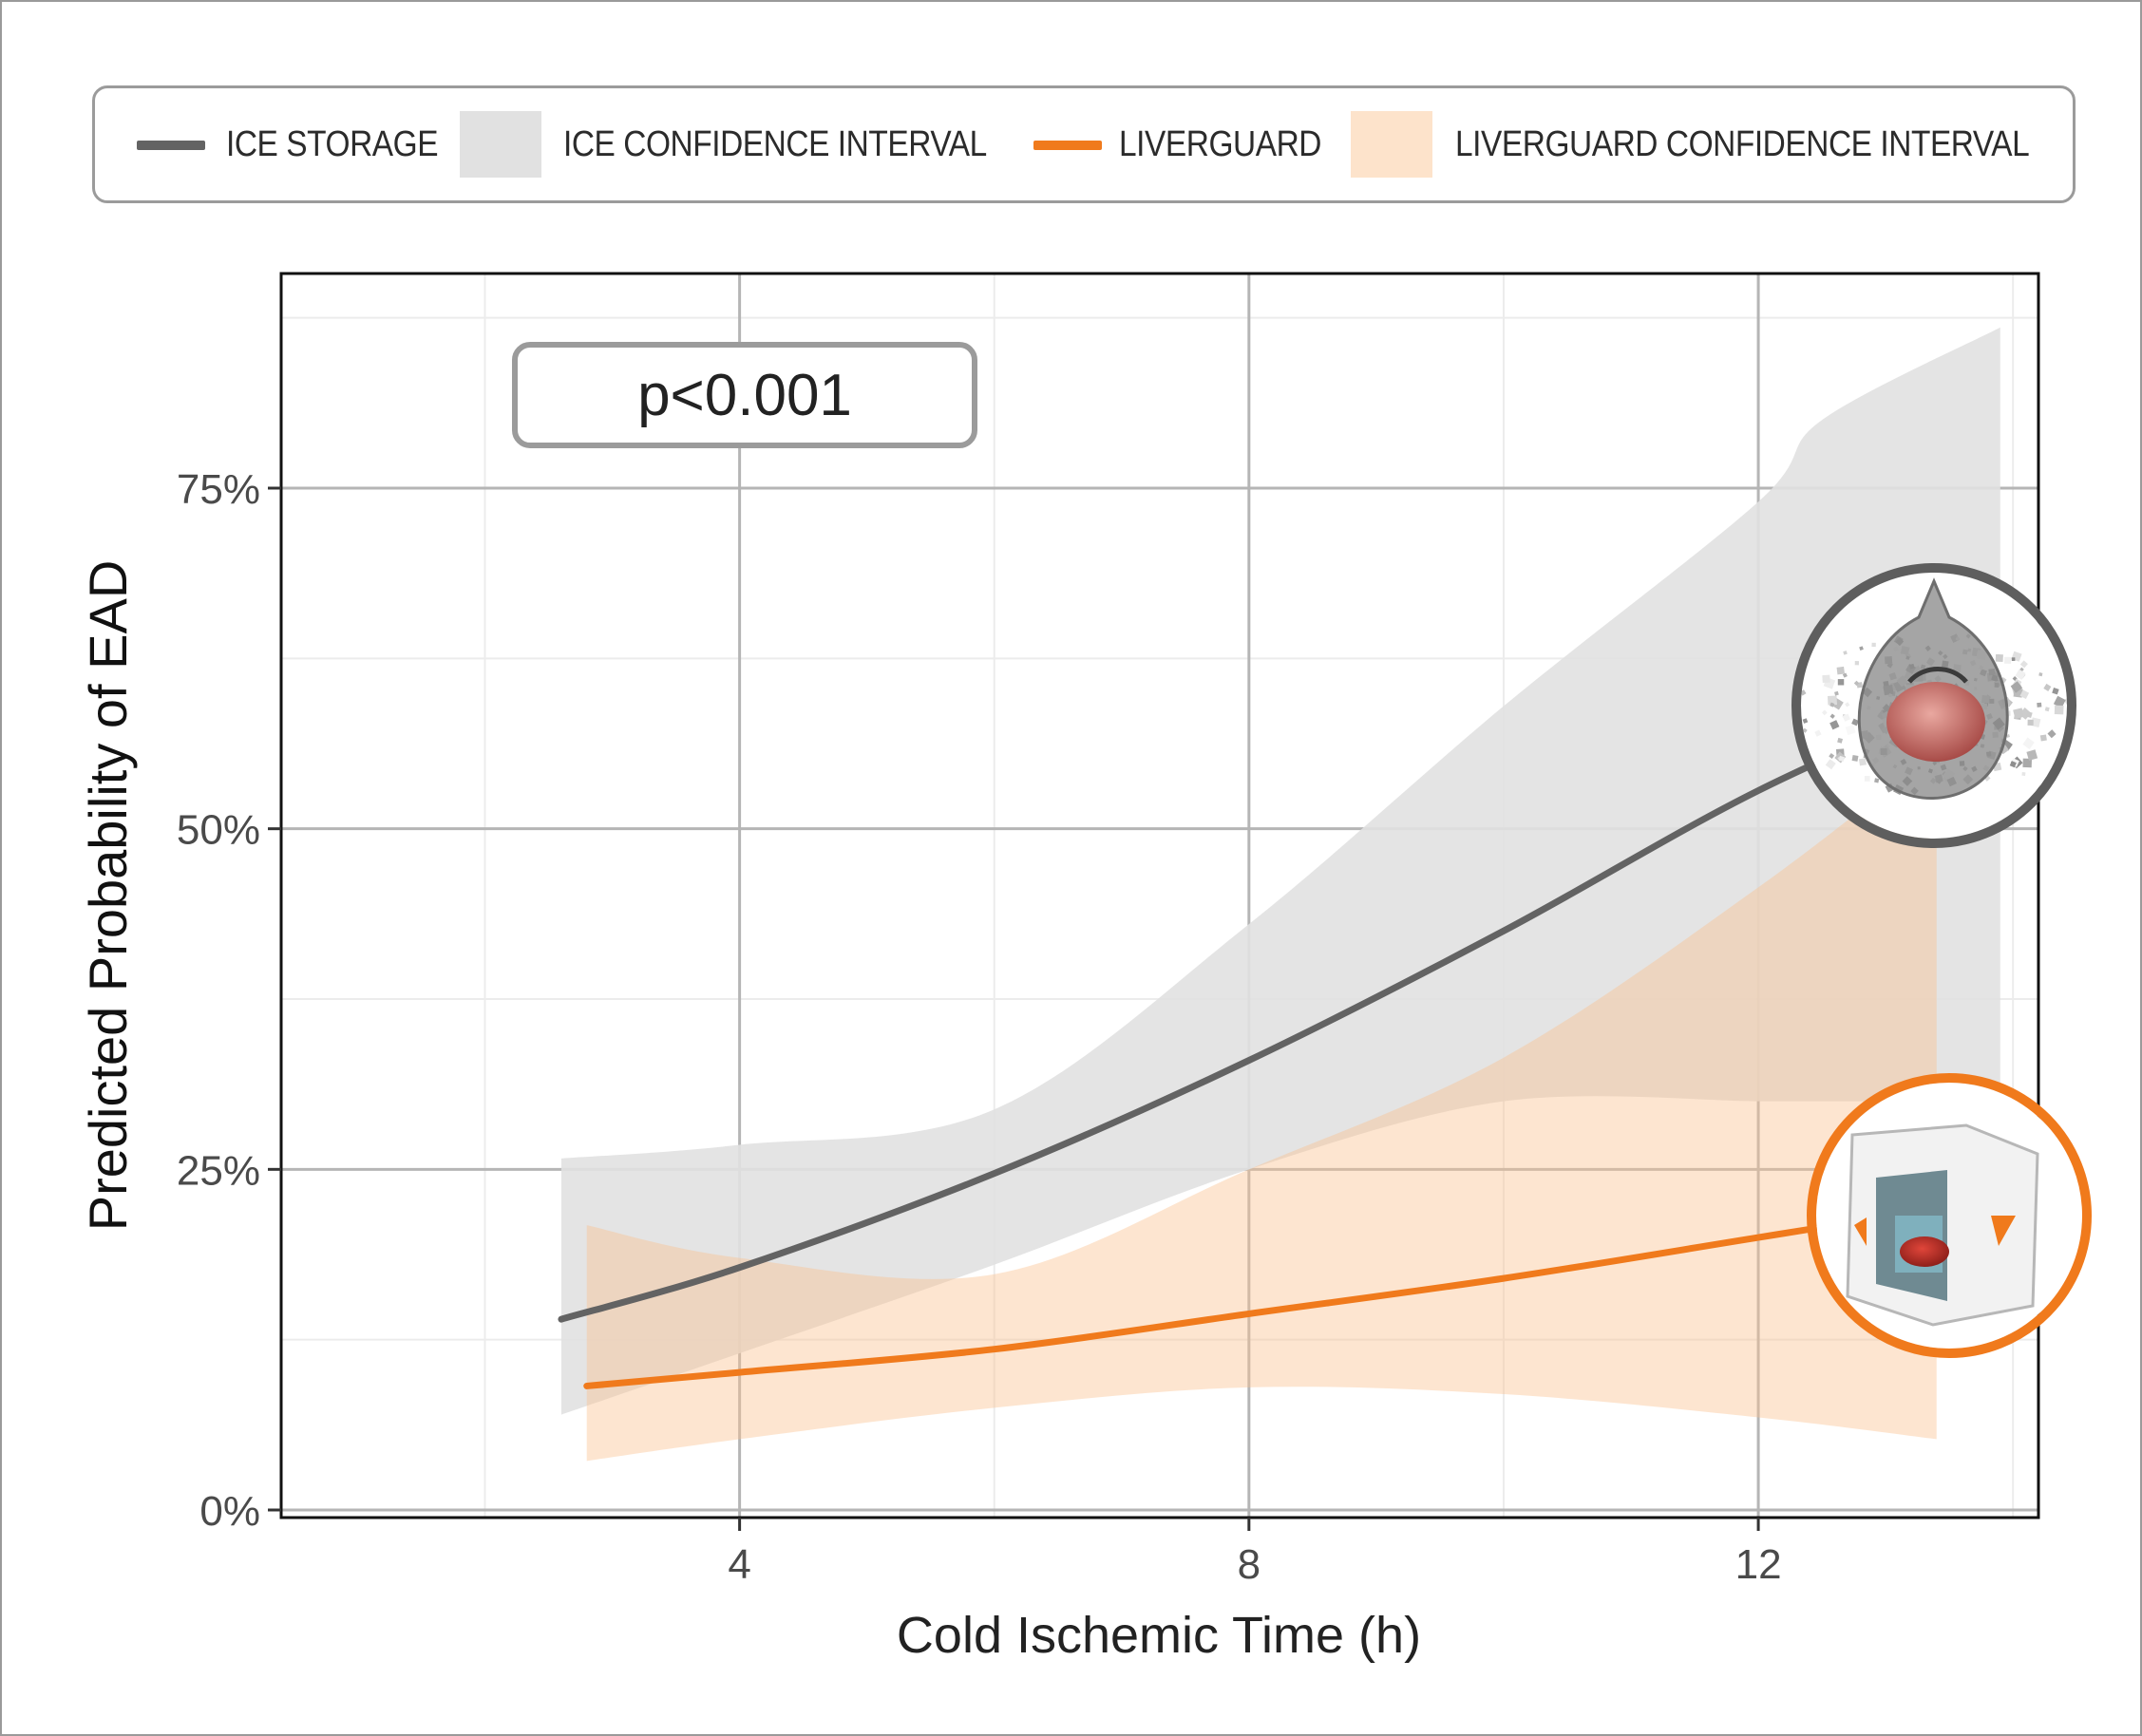 The image size is (2142, 1736). What do you see at coordinates (1758, 1564) in the screenshot?
I see `x-tick-label-2: 12` at bounding box center [1758, 1564].